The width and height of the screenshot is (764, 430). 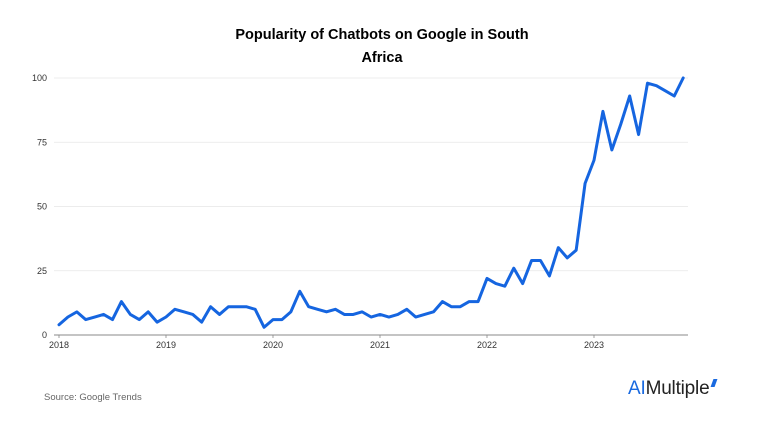 What do you see at coordinates (594, 345) in the screenshot?
I see `x-tick-label: 2023` at bounding box center [594, 345].